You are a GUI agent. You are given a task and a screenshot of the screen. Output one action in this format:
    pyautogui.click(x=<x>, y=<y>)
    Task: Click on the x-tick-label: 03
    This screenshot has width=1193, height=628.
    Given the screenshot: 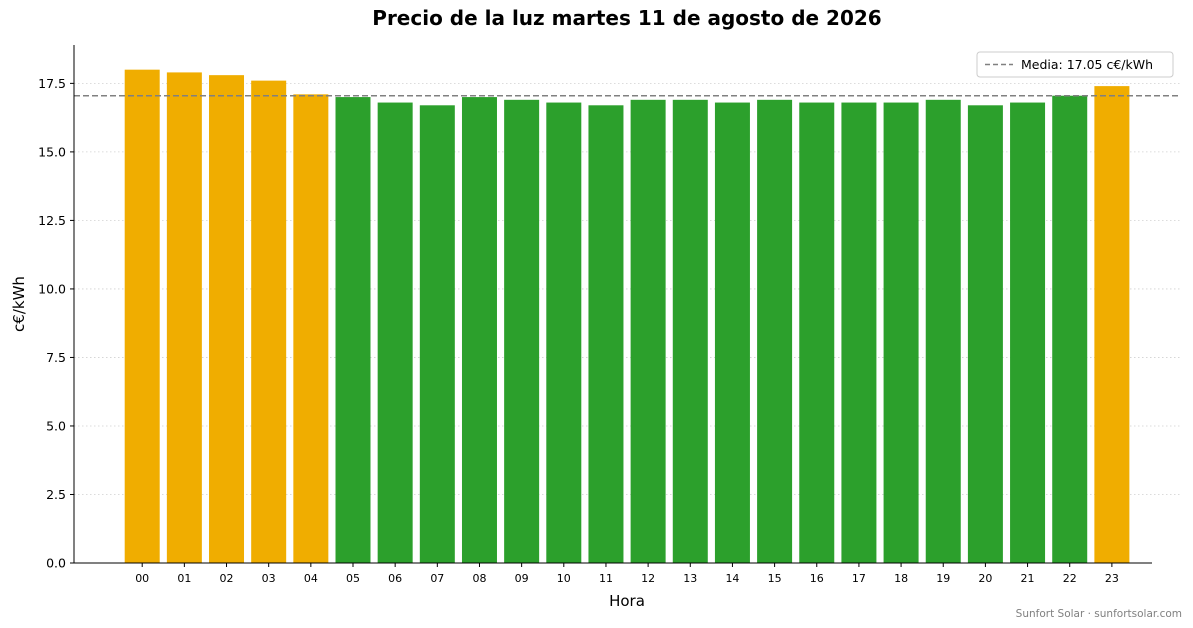 What is the action you would take?
    pyautogui.click(x=269, y=578)
    